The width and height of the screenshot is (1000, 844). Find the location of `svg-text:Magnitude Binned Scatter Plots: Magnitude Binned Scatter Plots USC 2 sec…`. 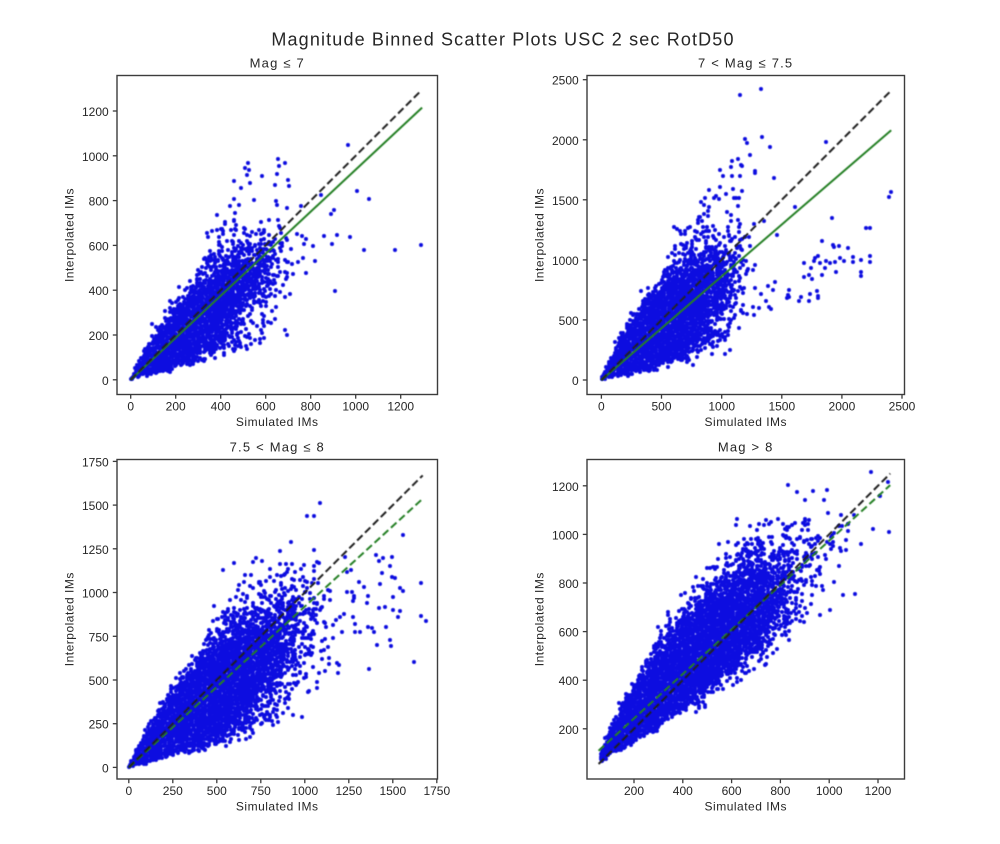

svg-text:Magnitude Binned Scatter Plots: Magnitude Binned Scatter Plots USC 2 sec… is located at coordinates (502, 40).